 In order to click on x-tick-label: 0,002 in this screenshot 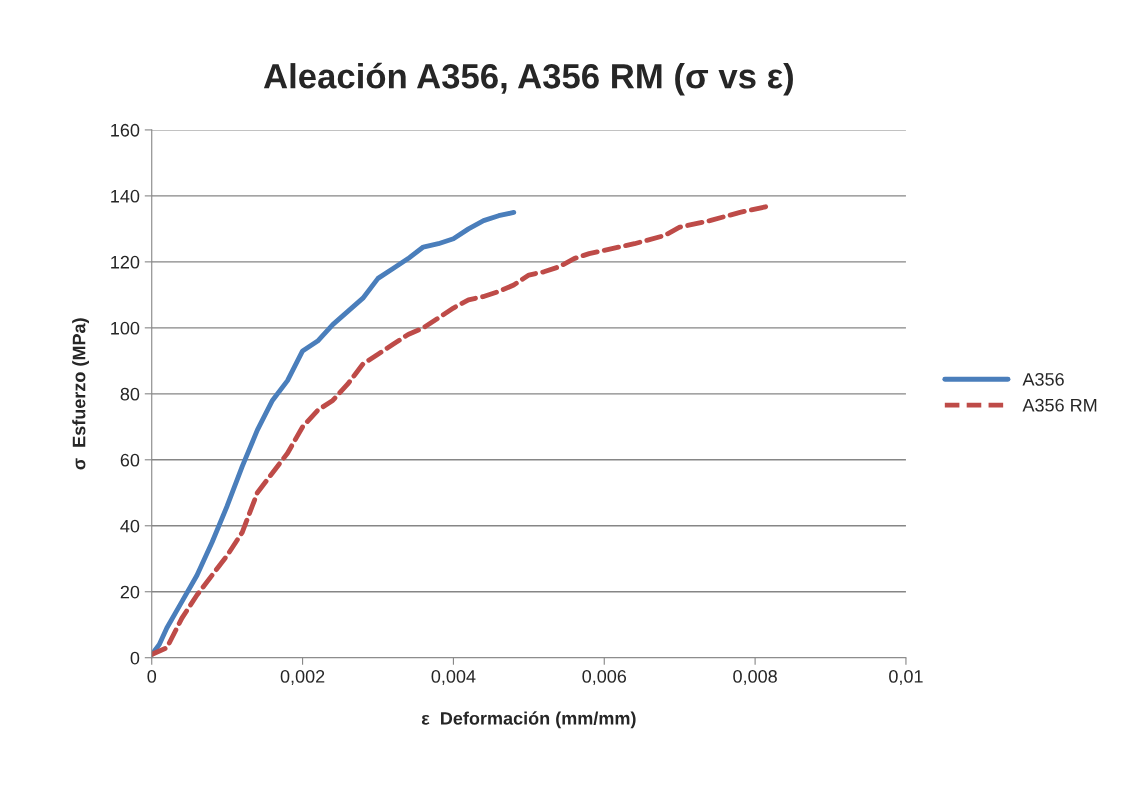, I will do `click(302, 677)`.